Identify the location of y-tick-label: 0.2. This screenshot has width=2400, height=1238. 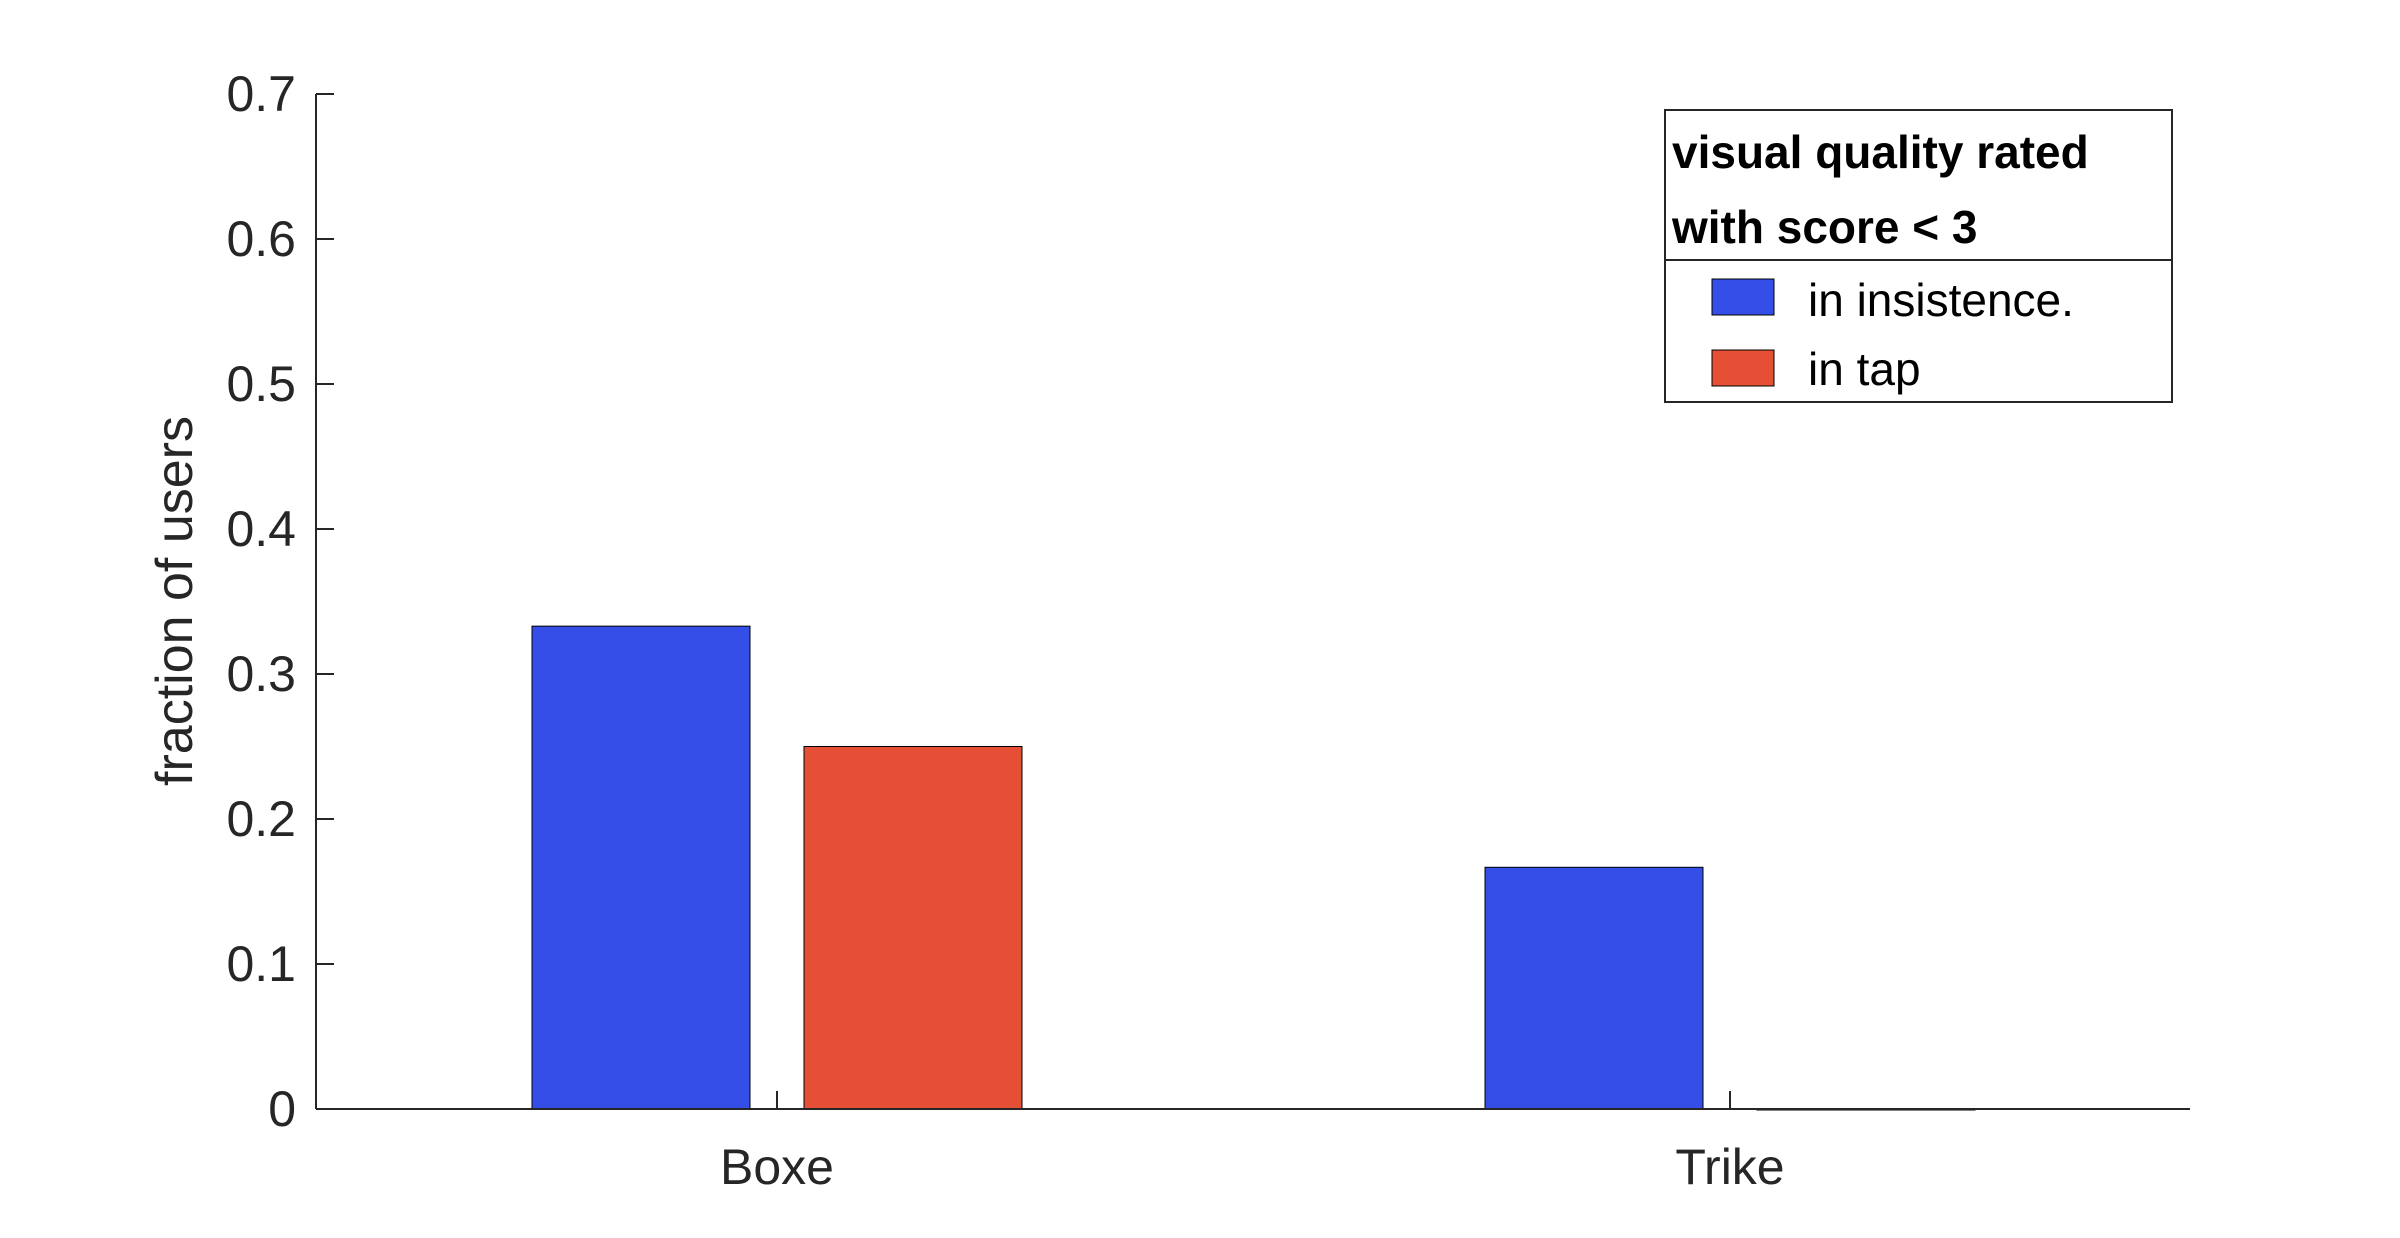
(261, 819).